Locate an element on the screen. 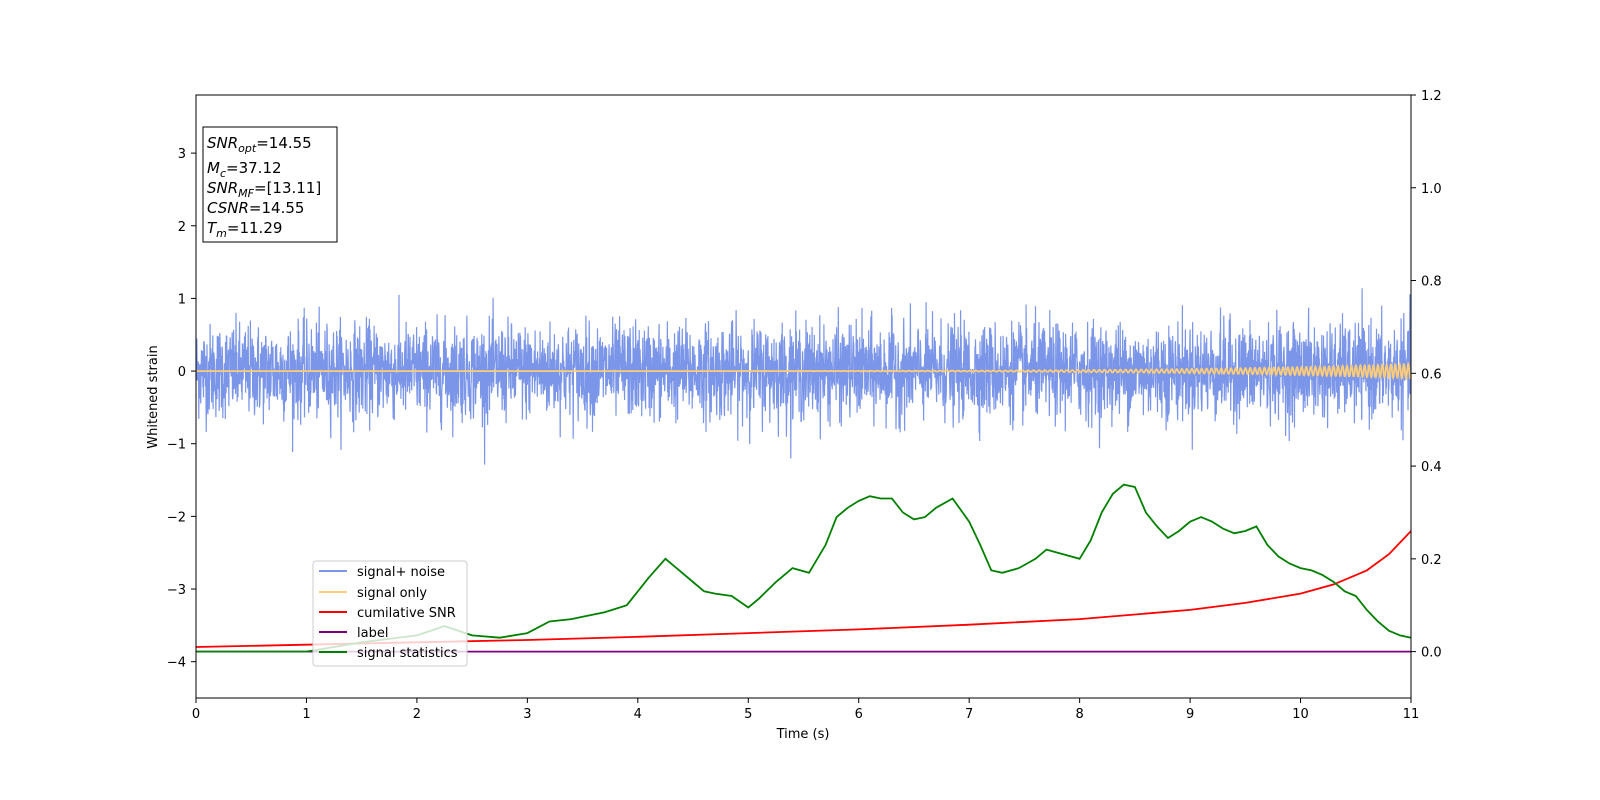  legend-label-cumulative-snr: cumilative SNR is located at coordinates (406, 613).